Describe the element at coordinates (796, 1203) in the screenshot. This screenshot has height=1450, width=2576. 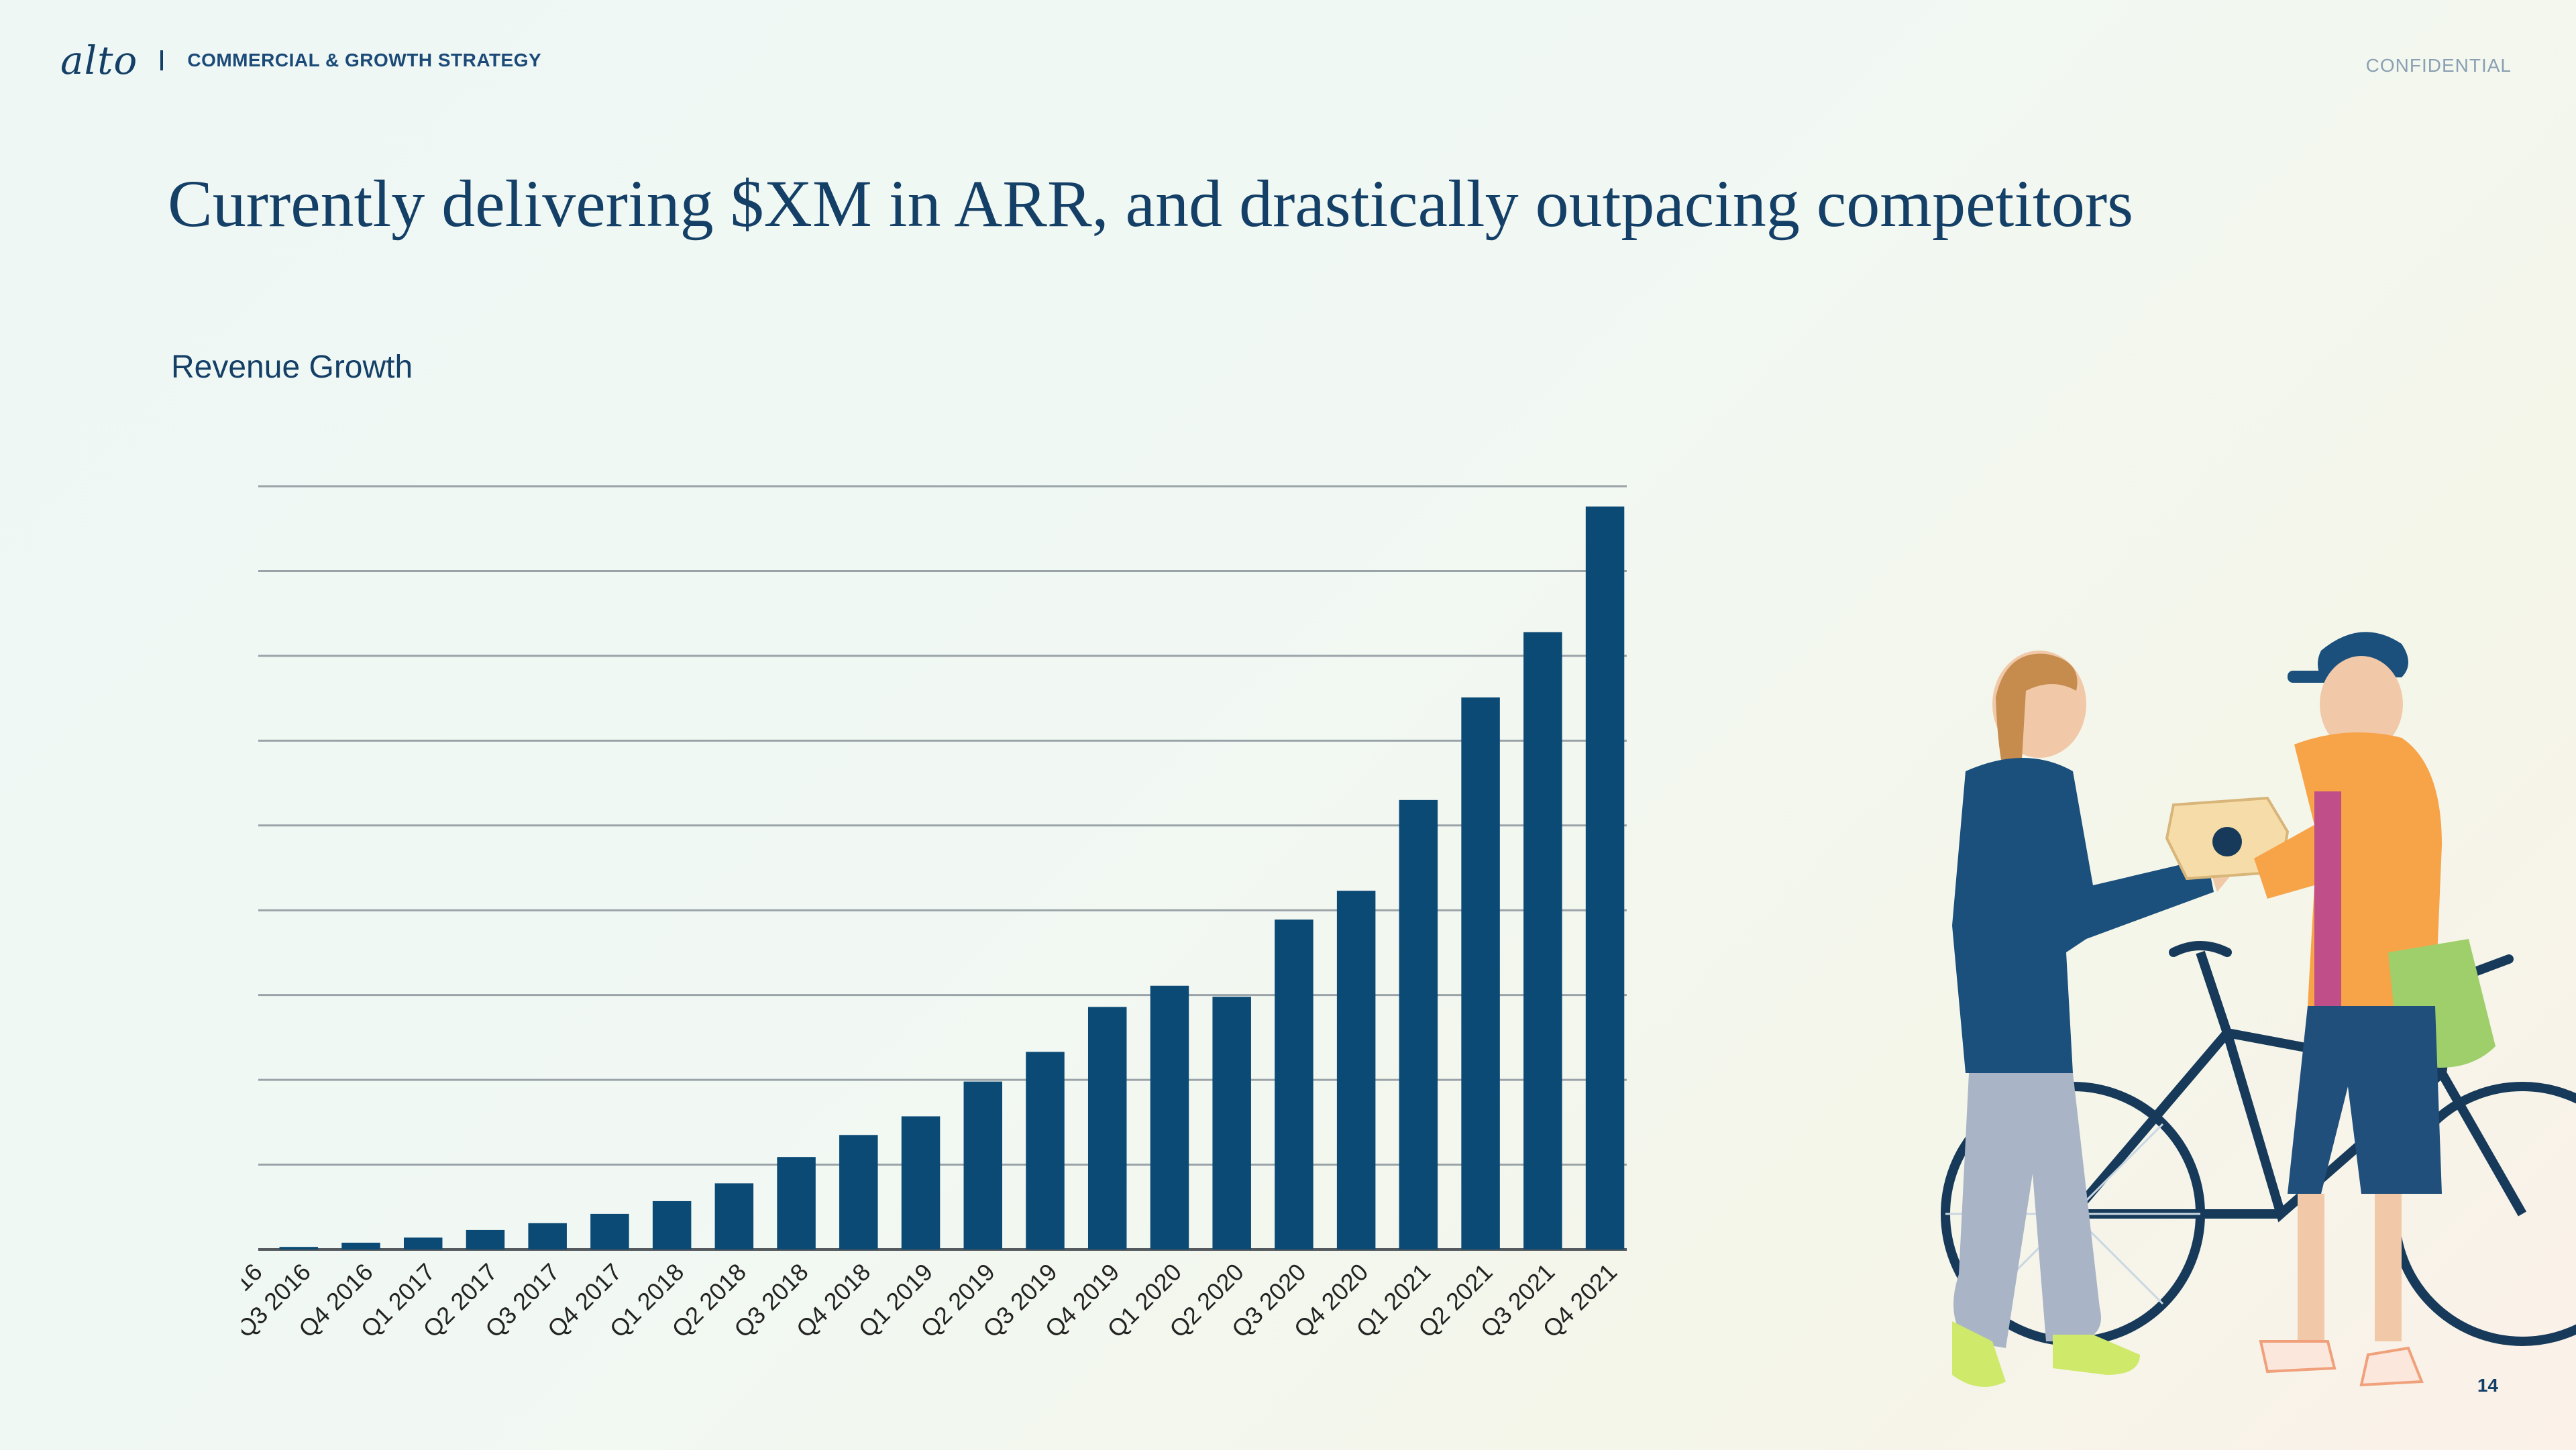
I see `bar-q3-2018` at that location.